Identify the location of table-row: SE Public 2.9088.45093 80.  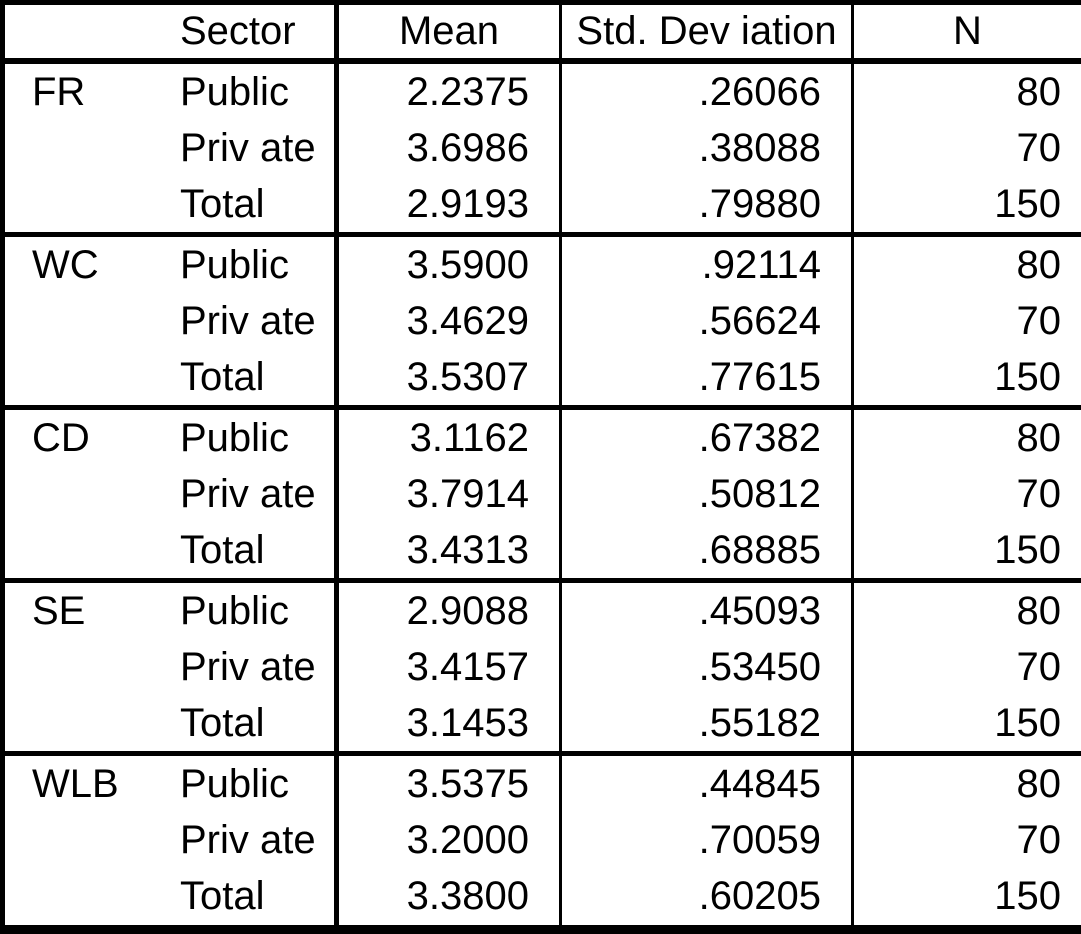
(541, 608).